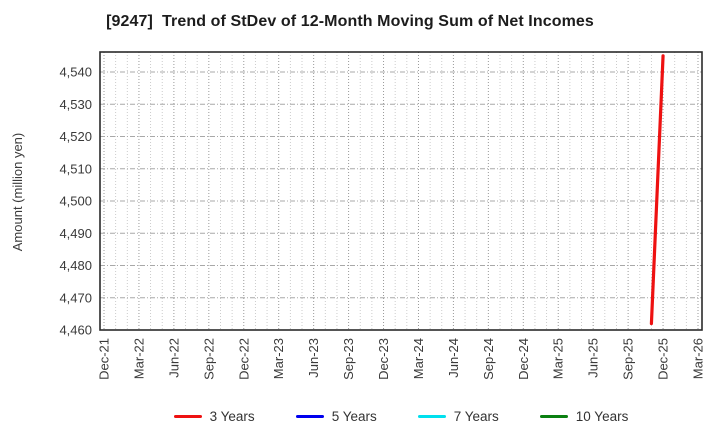 The width and height of the screenshot is (720, 440). I want to click on legend-item-7-years: 7 Years, so click(458, 416).